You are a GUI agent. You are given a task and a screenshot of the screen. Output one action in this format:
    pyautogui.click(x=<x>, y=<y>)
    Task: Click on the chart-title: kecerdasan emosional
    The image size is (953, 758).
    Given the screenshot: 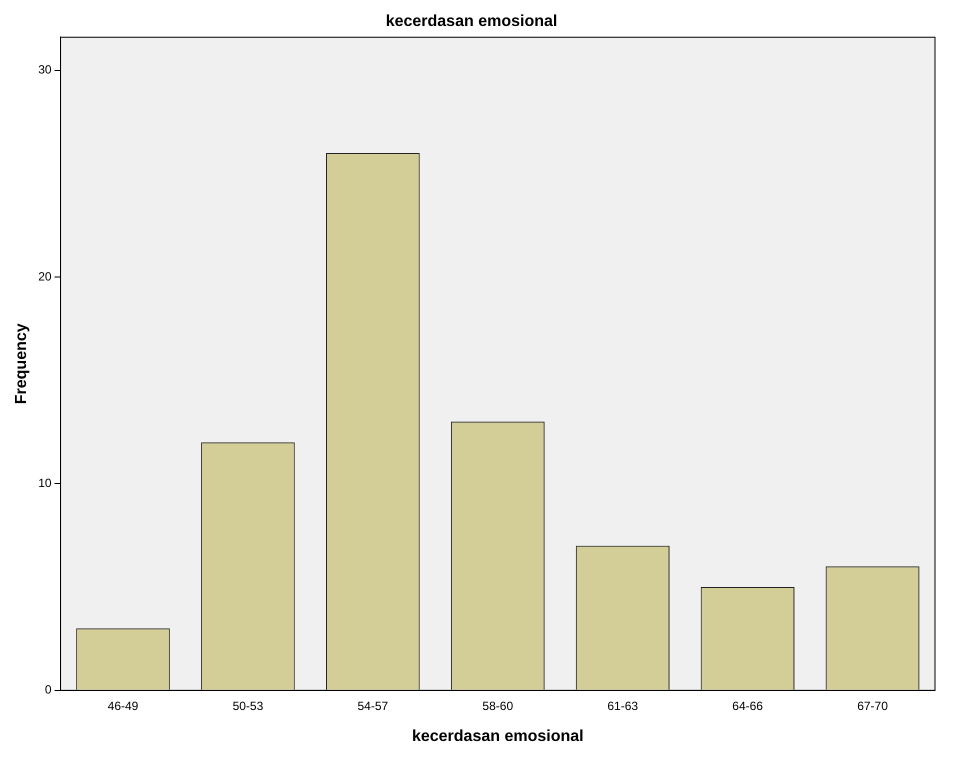 What is the action you would take?
    pyautogui.click(x=472, y=21)
    